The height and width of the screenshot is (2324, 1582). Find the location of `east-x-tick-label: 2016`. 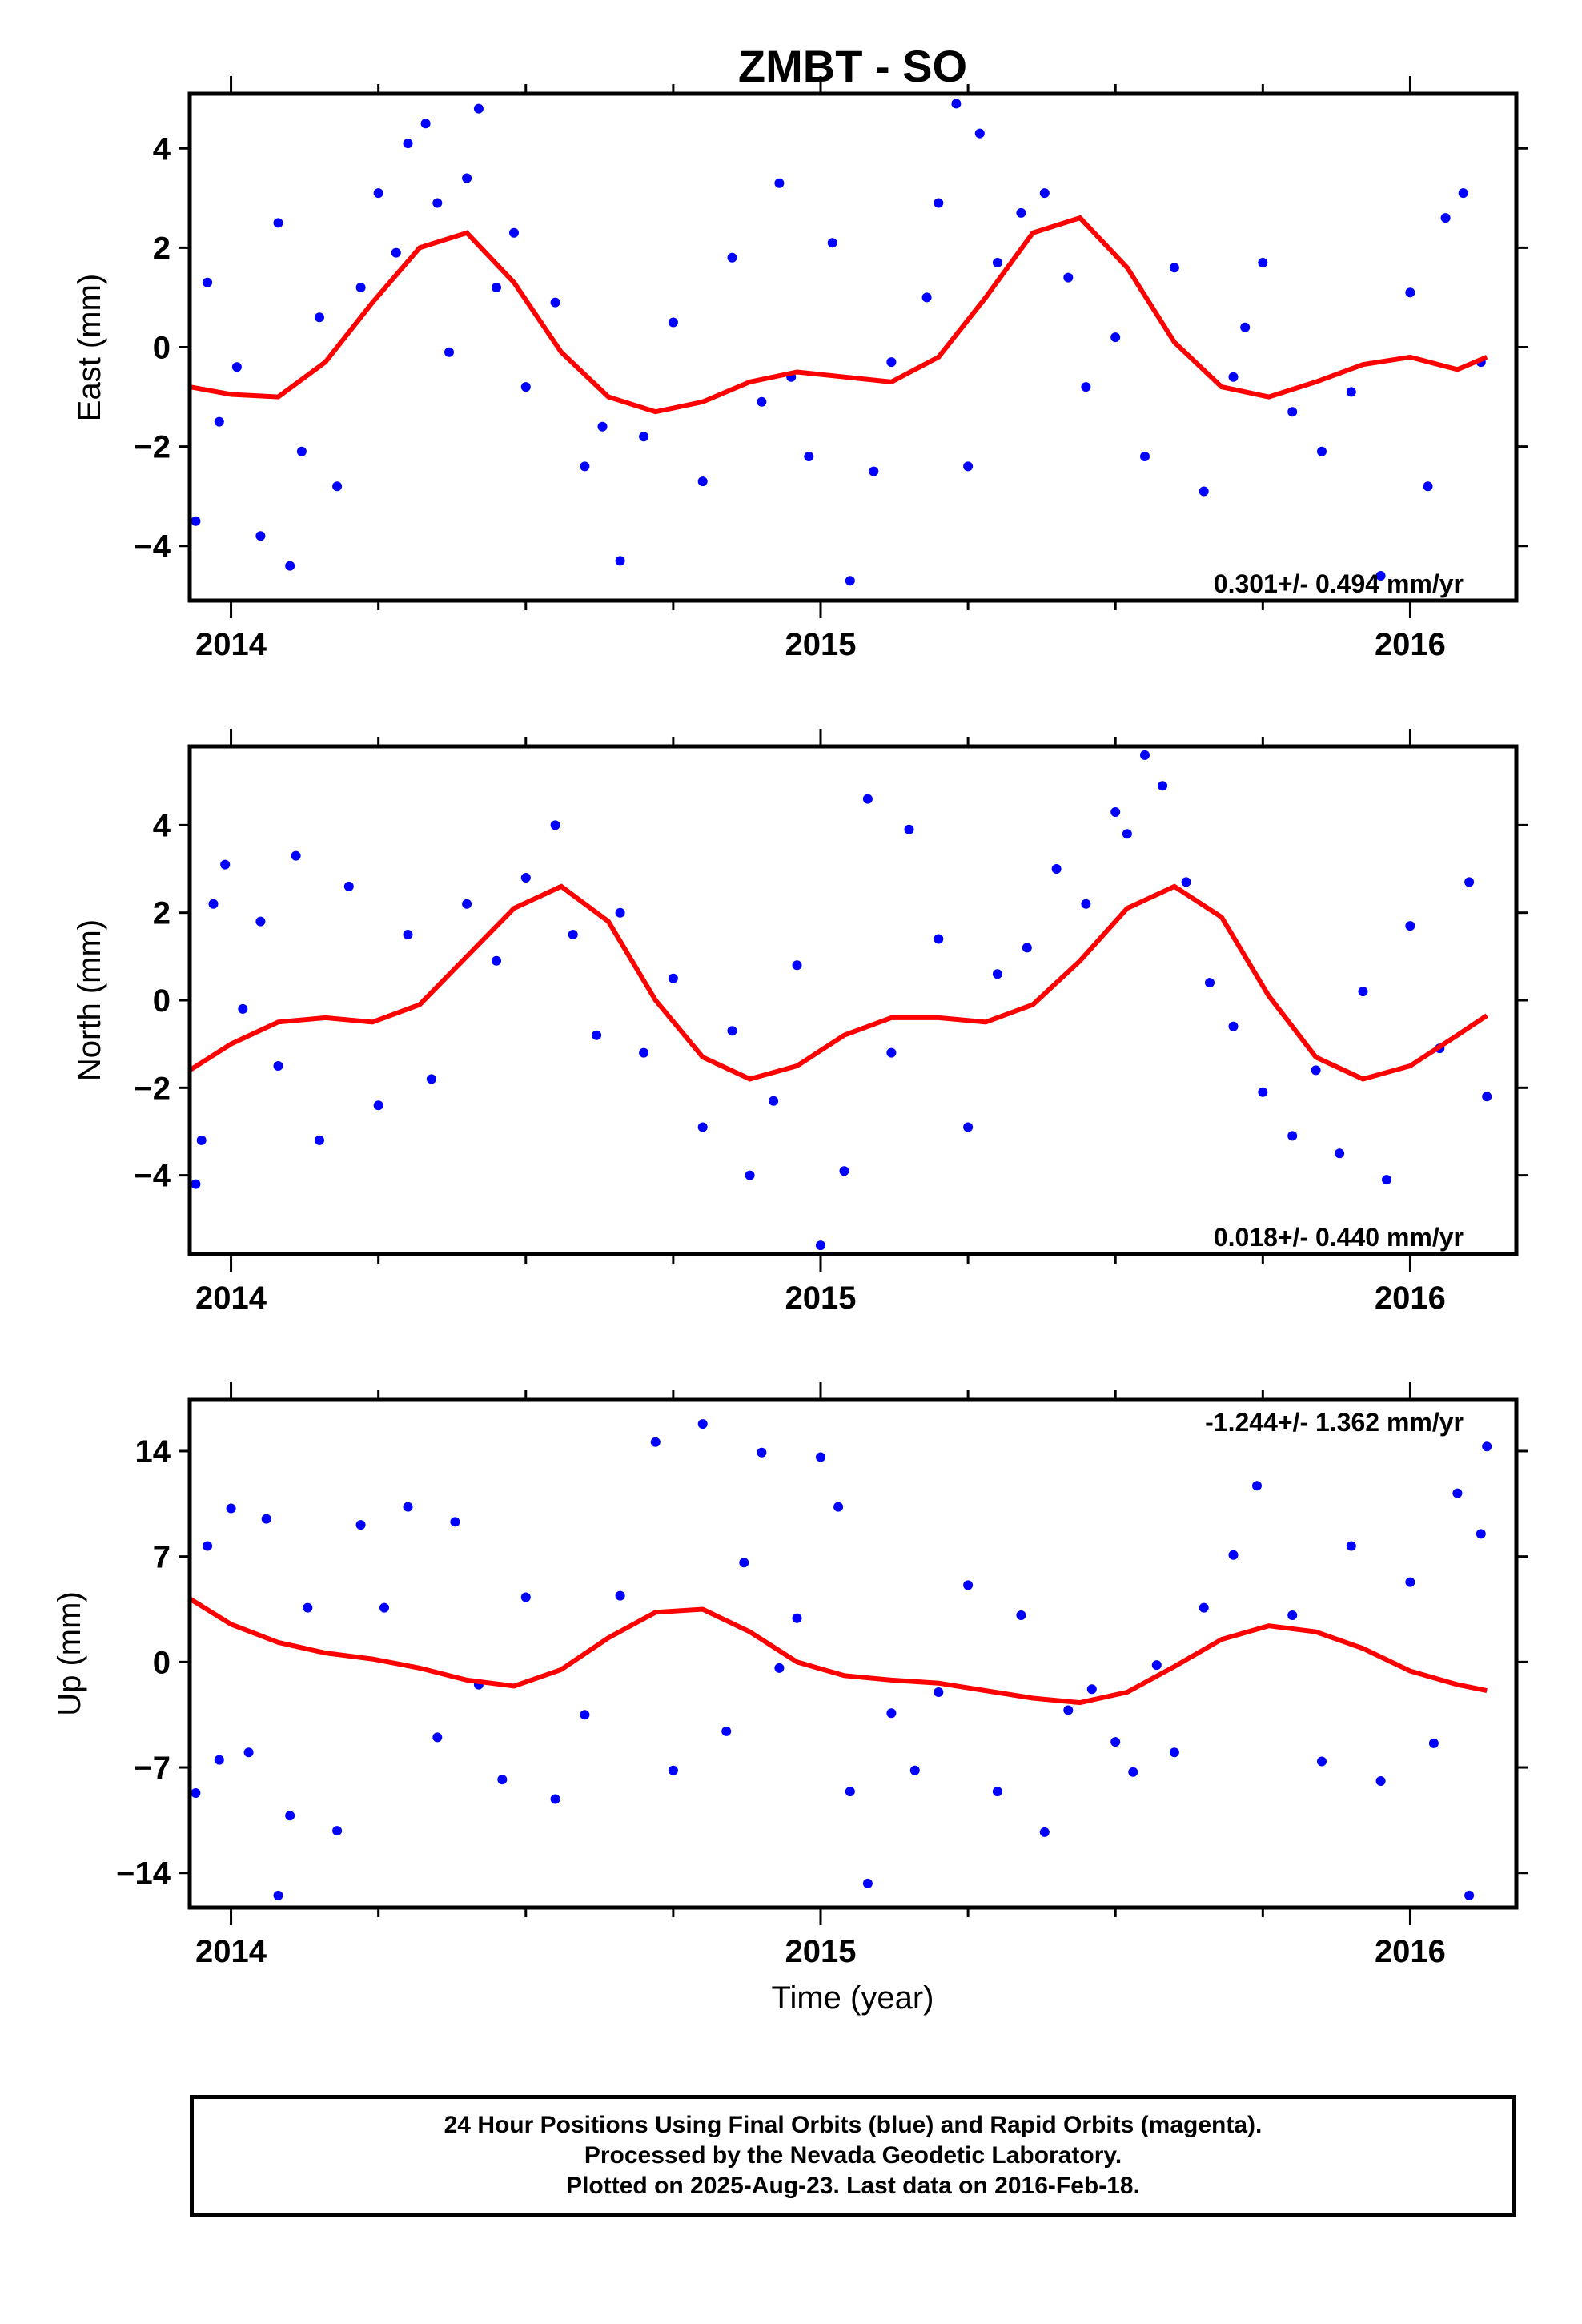

east-x-tick-label: 2016 is located at coordinates (1410, 644).